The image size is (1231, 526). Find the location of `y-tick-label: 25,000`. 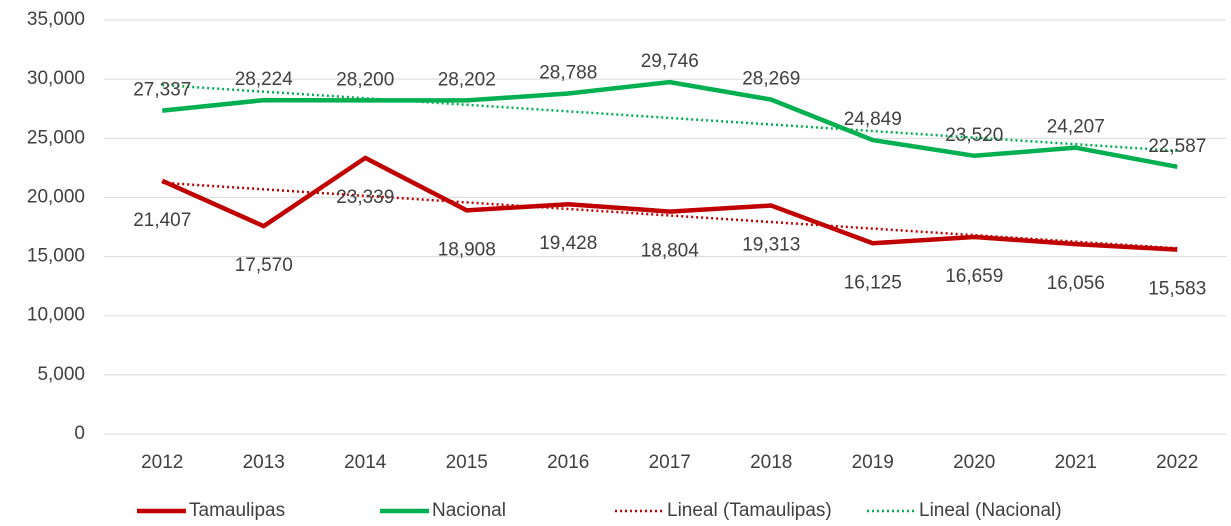

y-tick-label: 25,000 is located at coordinates (56, 137).